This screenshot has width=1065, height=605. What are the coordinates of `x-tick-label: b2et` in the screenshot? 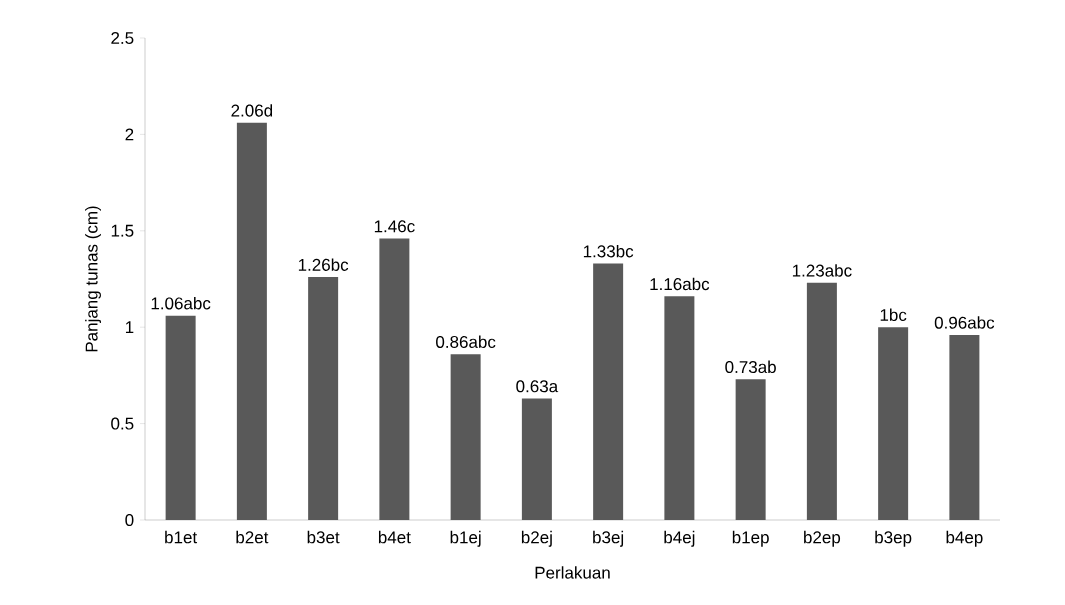 It's located at (252, 537).